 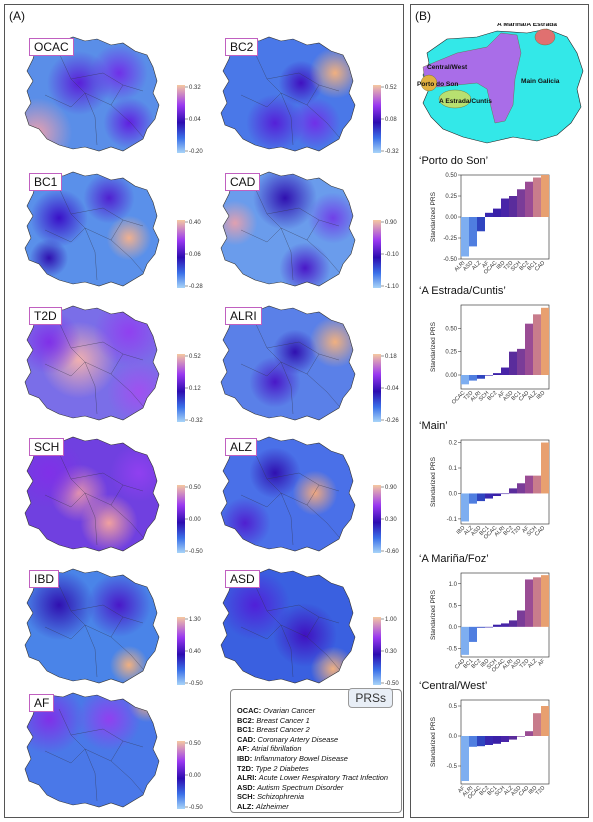 I want to click on legend-entry: CAD: Coronary Artery Disease, so click(x=287, y=739).